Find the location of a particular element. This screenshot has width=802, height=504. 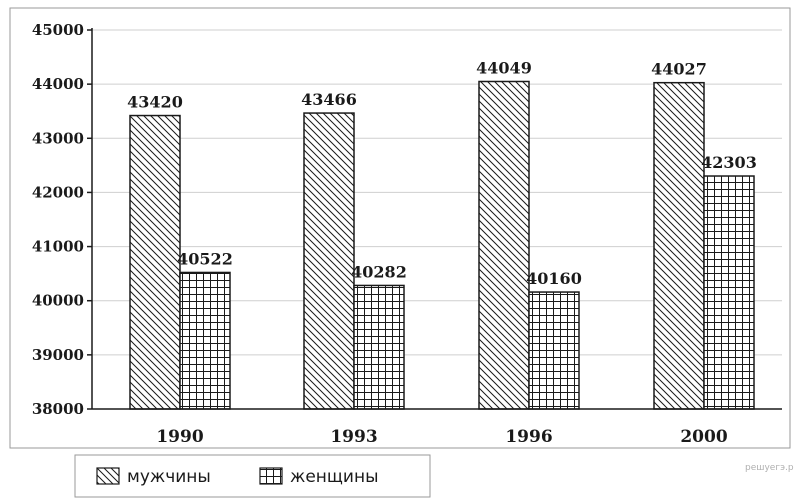

data-label-men-1990: 43420 is located at coordinates (155, 102).